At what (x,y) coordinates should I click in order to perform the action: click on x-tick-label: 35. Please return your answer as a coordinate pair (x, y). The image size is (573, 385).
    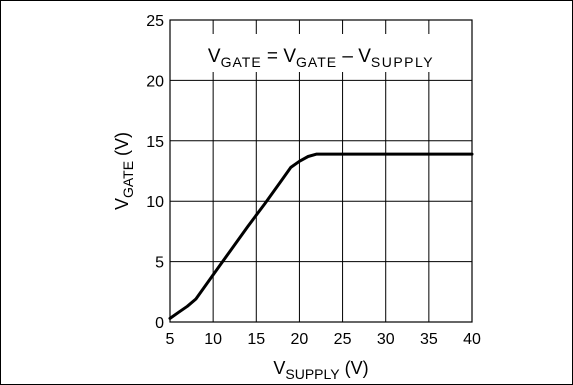
    Looking at the image, I should click on (429, 339).